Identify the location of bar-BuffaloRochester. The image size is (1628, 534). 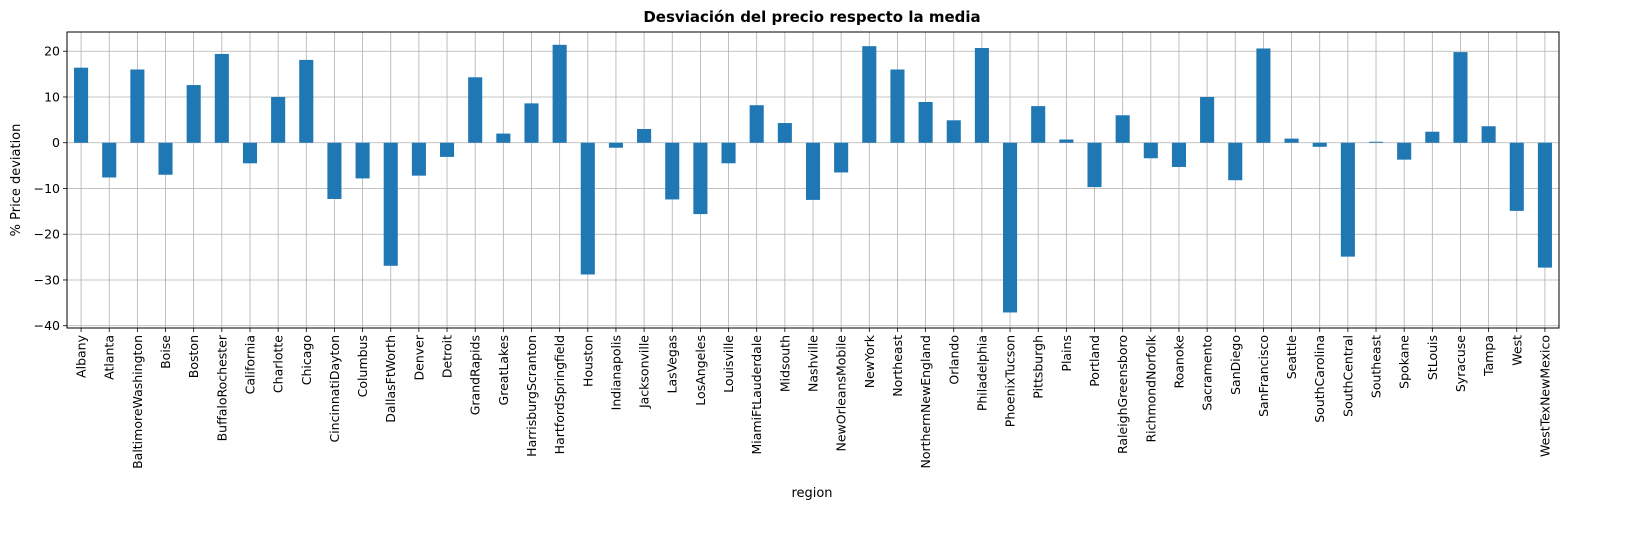
(221, 98).